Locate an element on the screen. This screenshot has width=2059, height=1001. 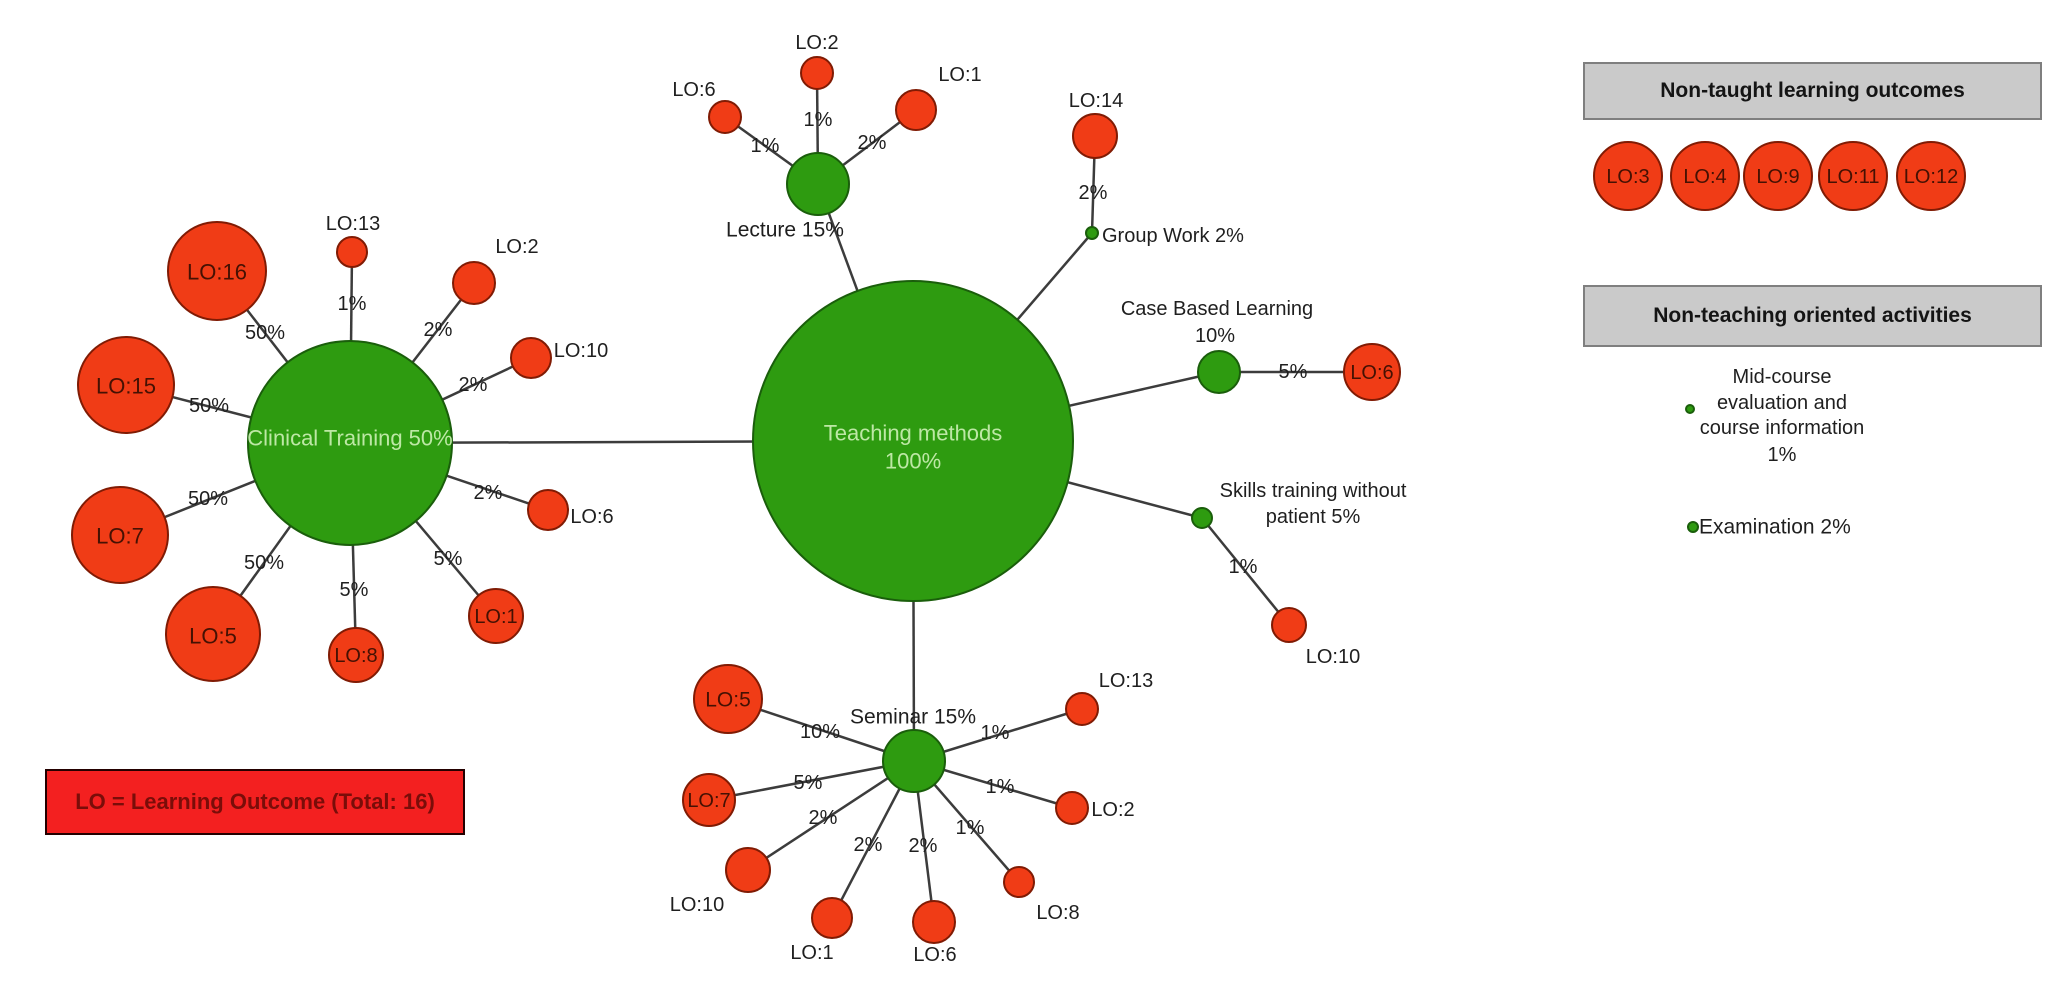
outcome-clinical-lo2 is located at coordinates (474, 283).